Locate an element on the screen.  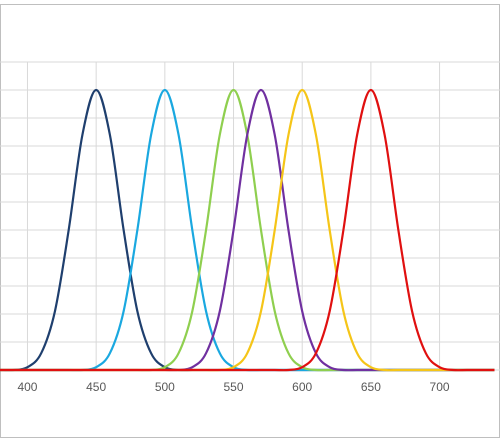
x-tick-label: 500 is located at coordinates (165, 387).